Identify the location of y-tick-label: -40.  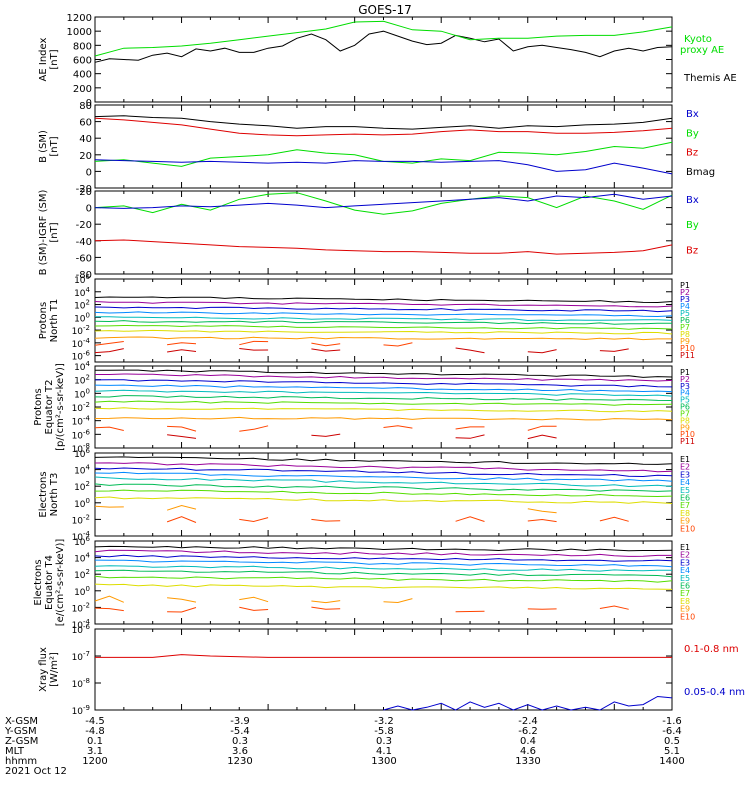
(84, 242).